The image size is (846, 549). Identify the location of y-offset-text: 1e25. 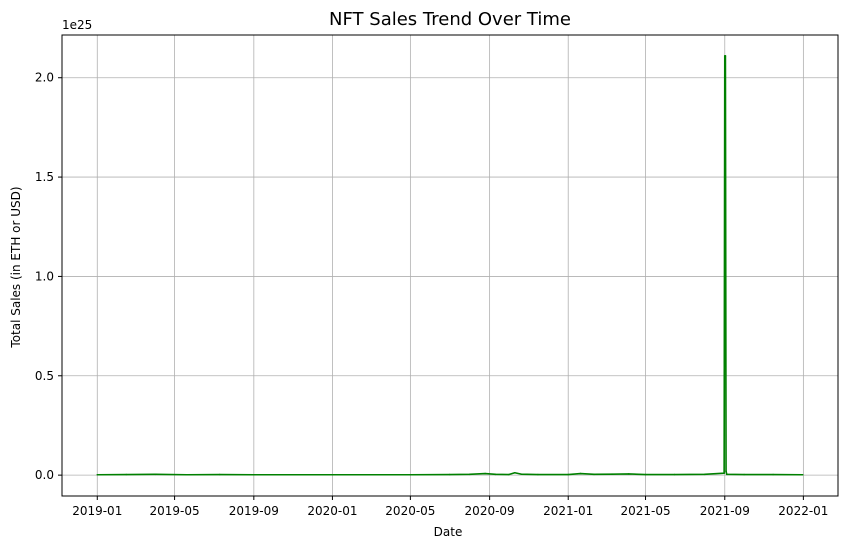
(77, 25).